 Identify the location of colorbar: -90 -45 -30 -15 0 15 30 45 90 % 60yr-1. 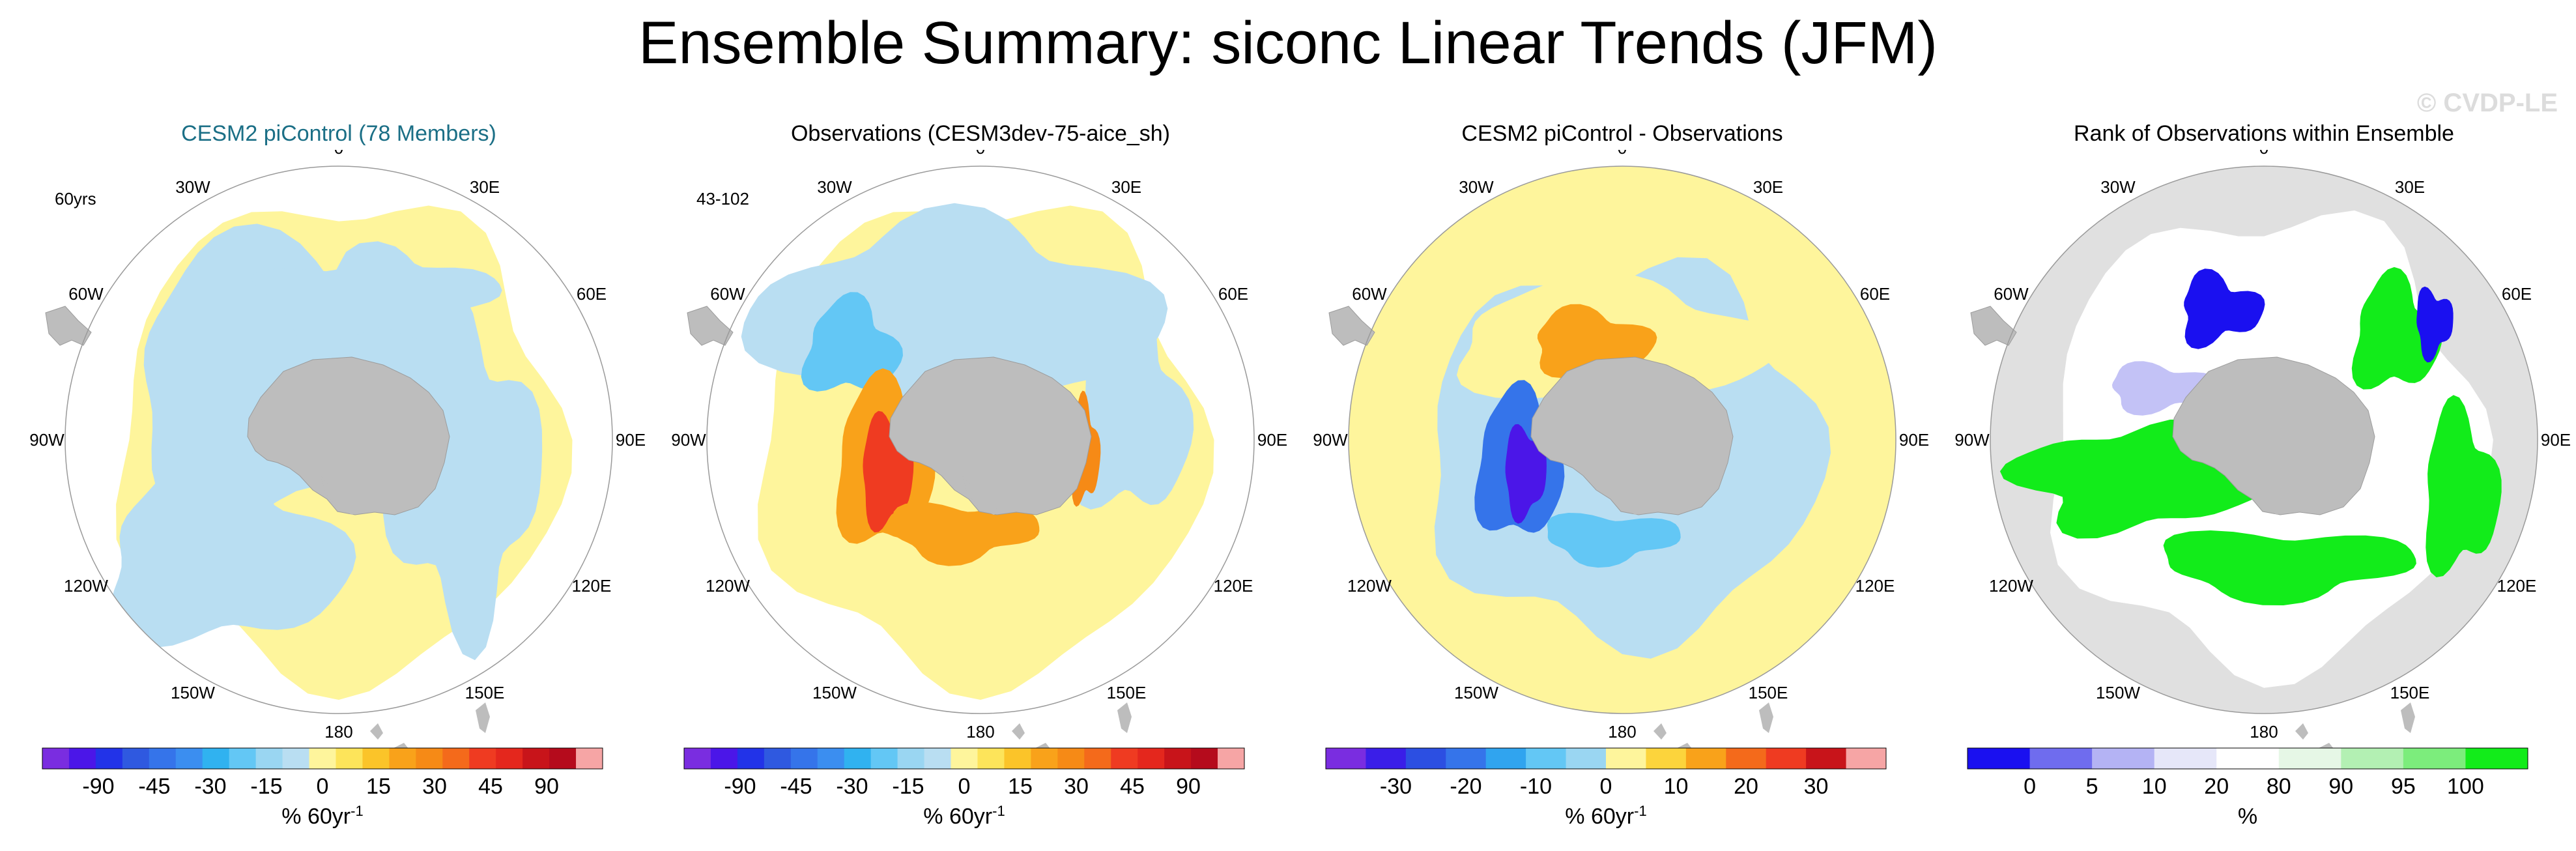
(322, 788).